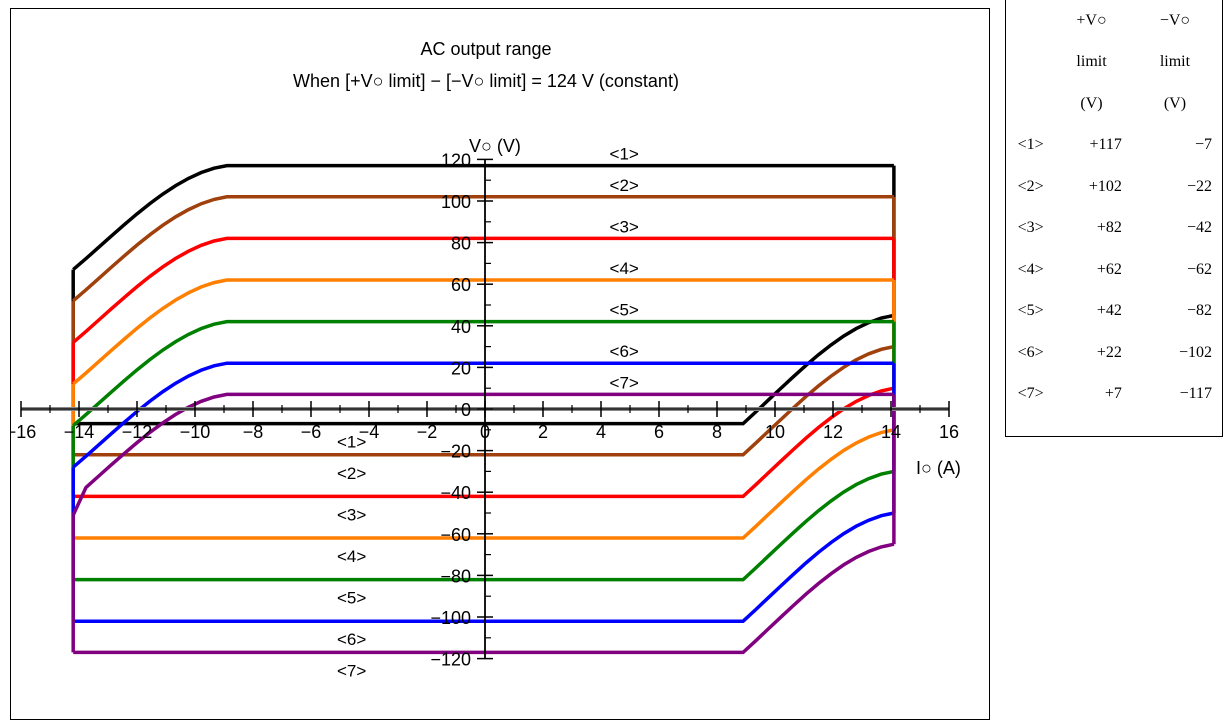 The image size is (1228, 725). I want to click on y-axis-label: V○ (V), so click(495, 146).